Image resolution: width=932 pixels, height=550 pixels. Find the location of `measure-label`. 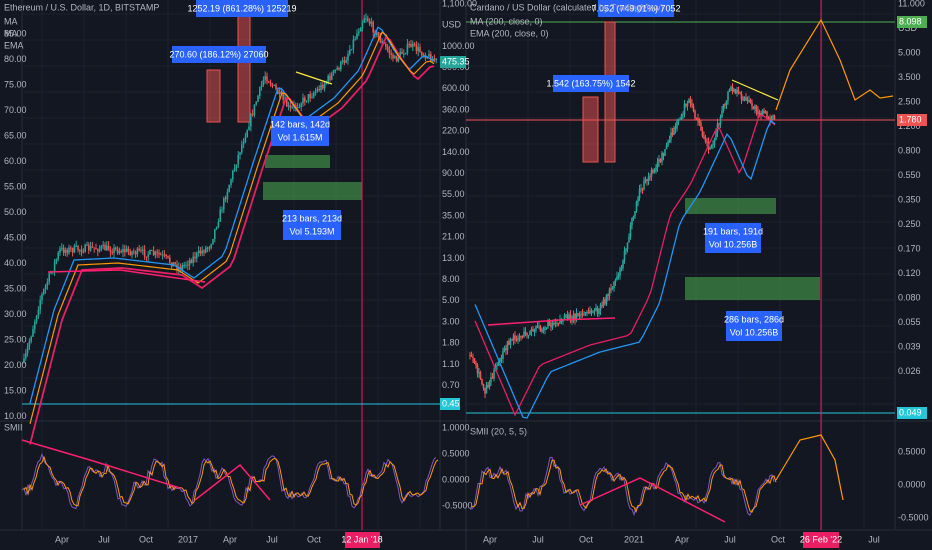

measure-label is located at coordinates (636, 8).